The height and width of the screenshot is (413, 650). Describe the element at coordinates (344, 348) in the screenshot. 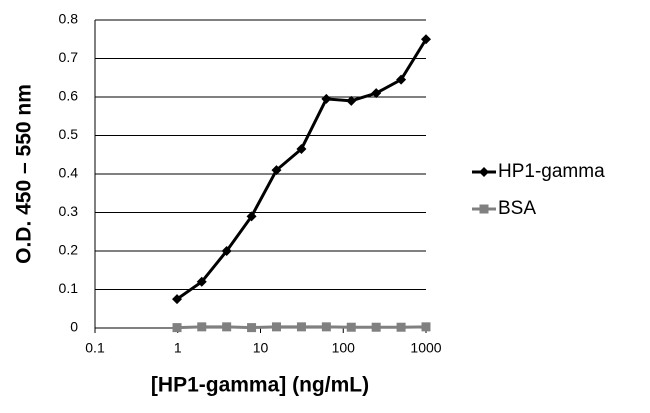

I see `x-tick-label: 100` at that location.